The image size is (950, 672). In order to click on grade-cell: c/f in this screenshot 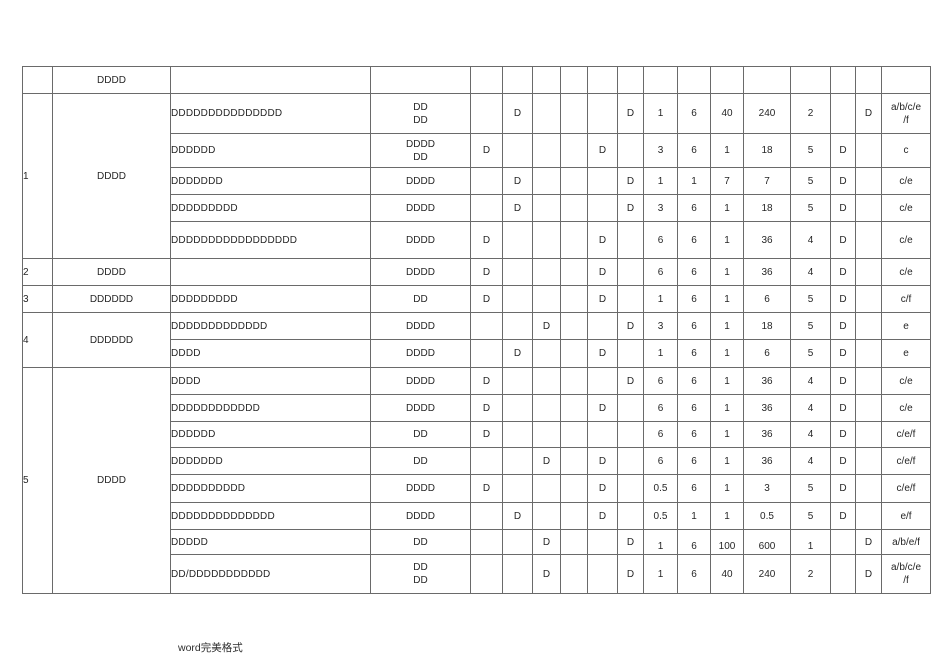, I will do `click(906, 299)`.